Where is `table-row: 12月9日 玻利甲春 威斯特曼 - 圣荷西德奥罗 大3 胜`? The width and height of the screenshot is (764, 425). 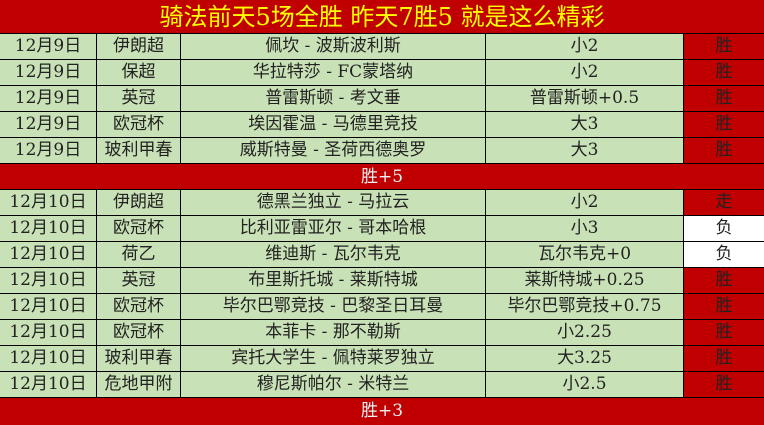
table-row: 12月9日 玻利甲春 威斯特曼 - 圣荷西德奥罗 大3 胜 is located at coordinates (382, 151).